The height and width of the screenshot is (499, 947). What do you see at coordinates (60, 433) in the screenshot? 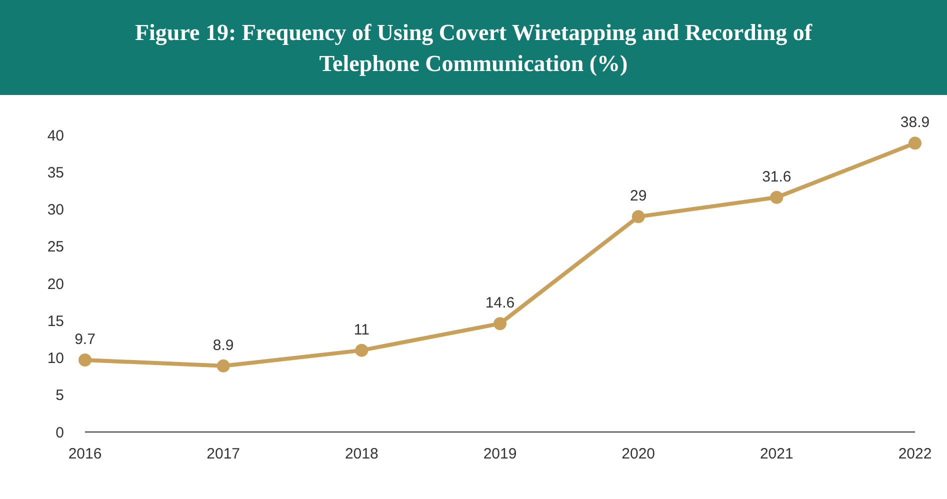
I see `y-tick-label: 0` at bounding box center [60, 433].